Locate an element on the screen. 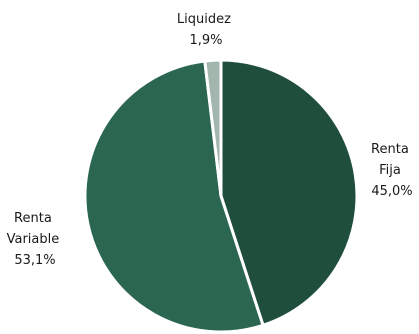 Image resolution: width=419 pixels, height=334 pixels. slice-label-renta-fija-line-2: Fija is located at coordinates (390, 170).